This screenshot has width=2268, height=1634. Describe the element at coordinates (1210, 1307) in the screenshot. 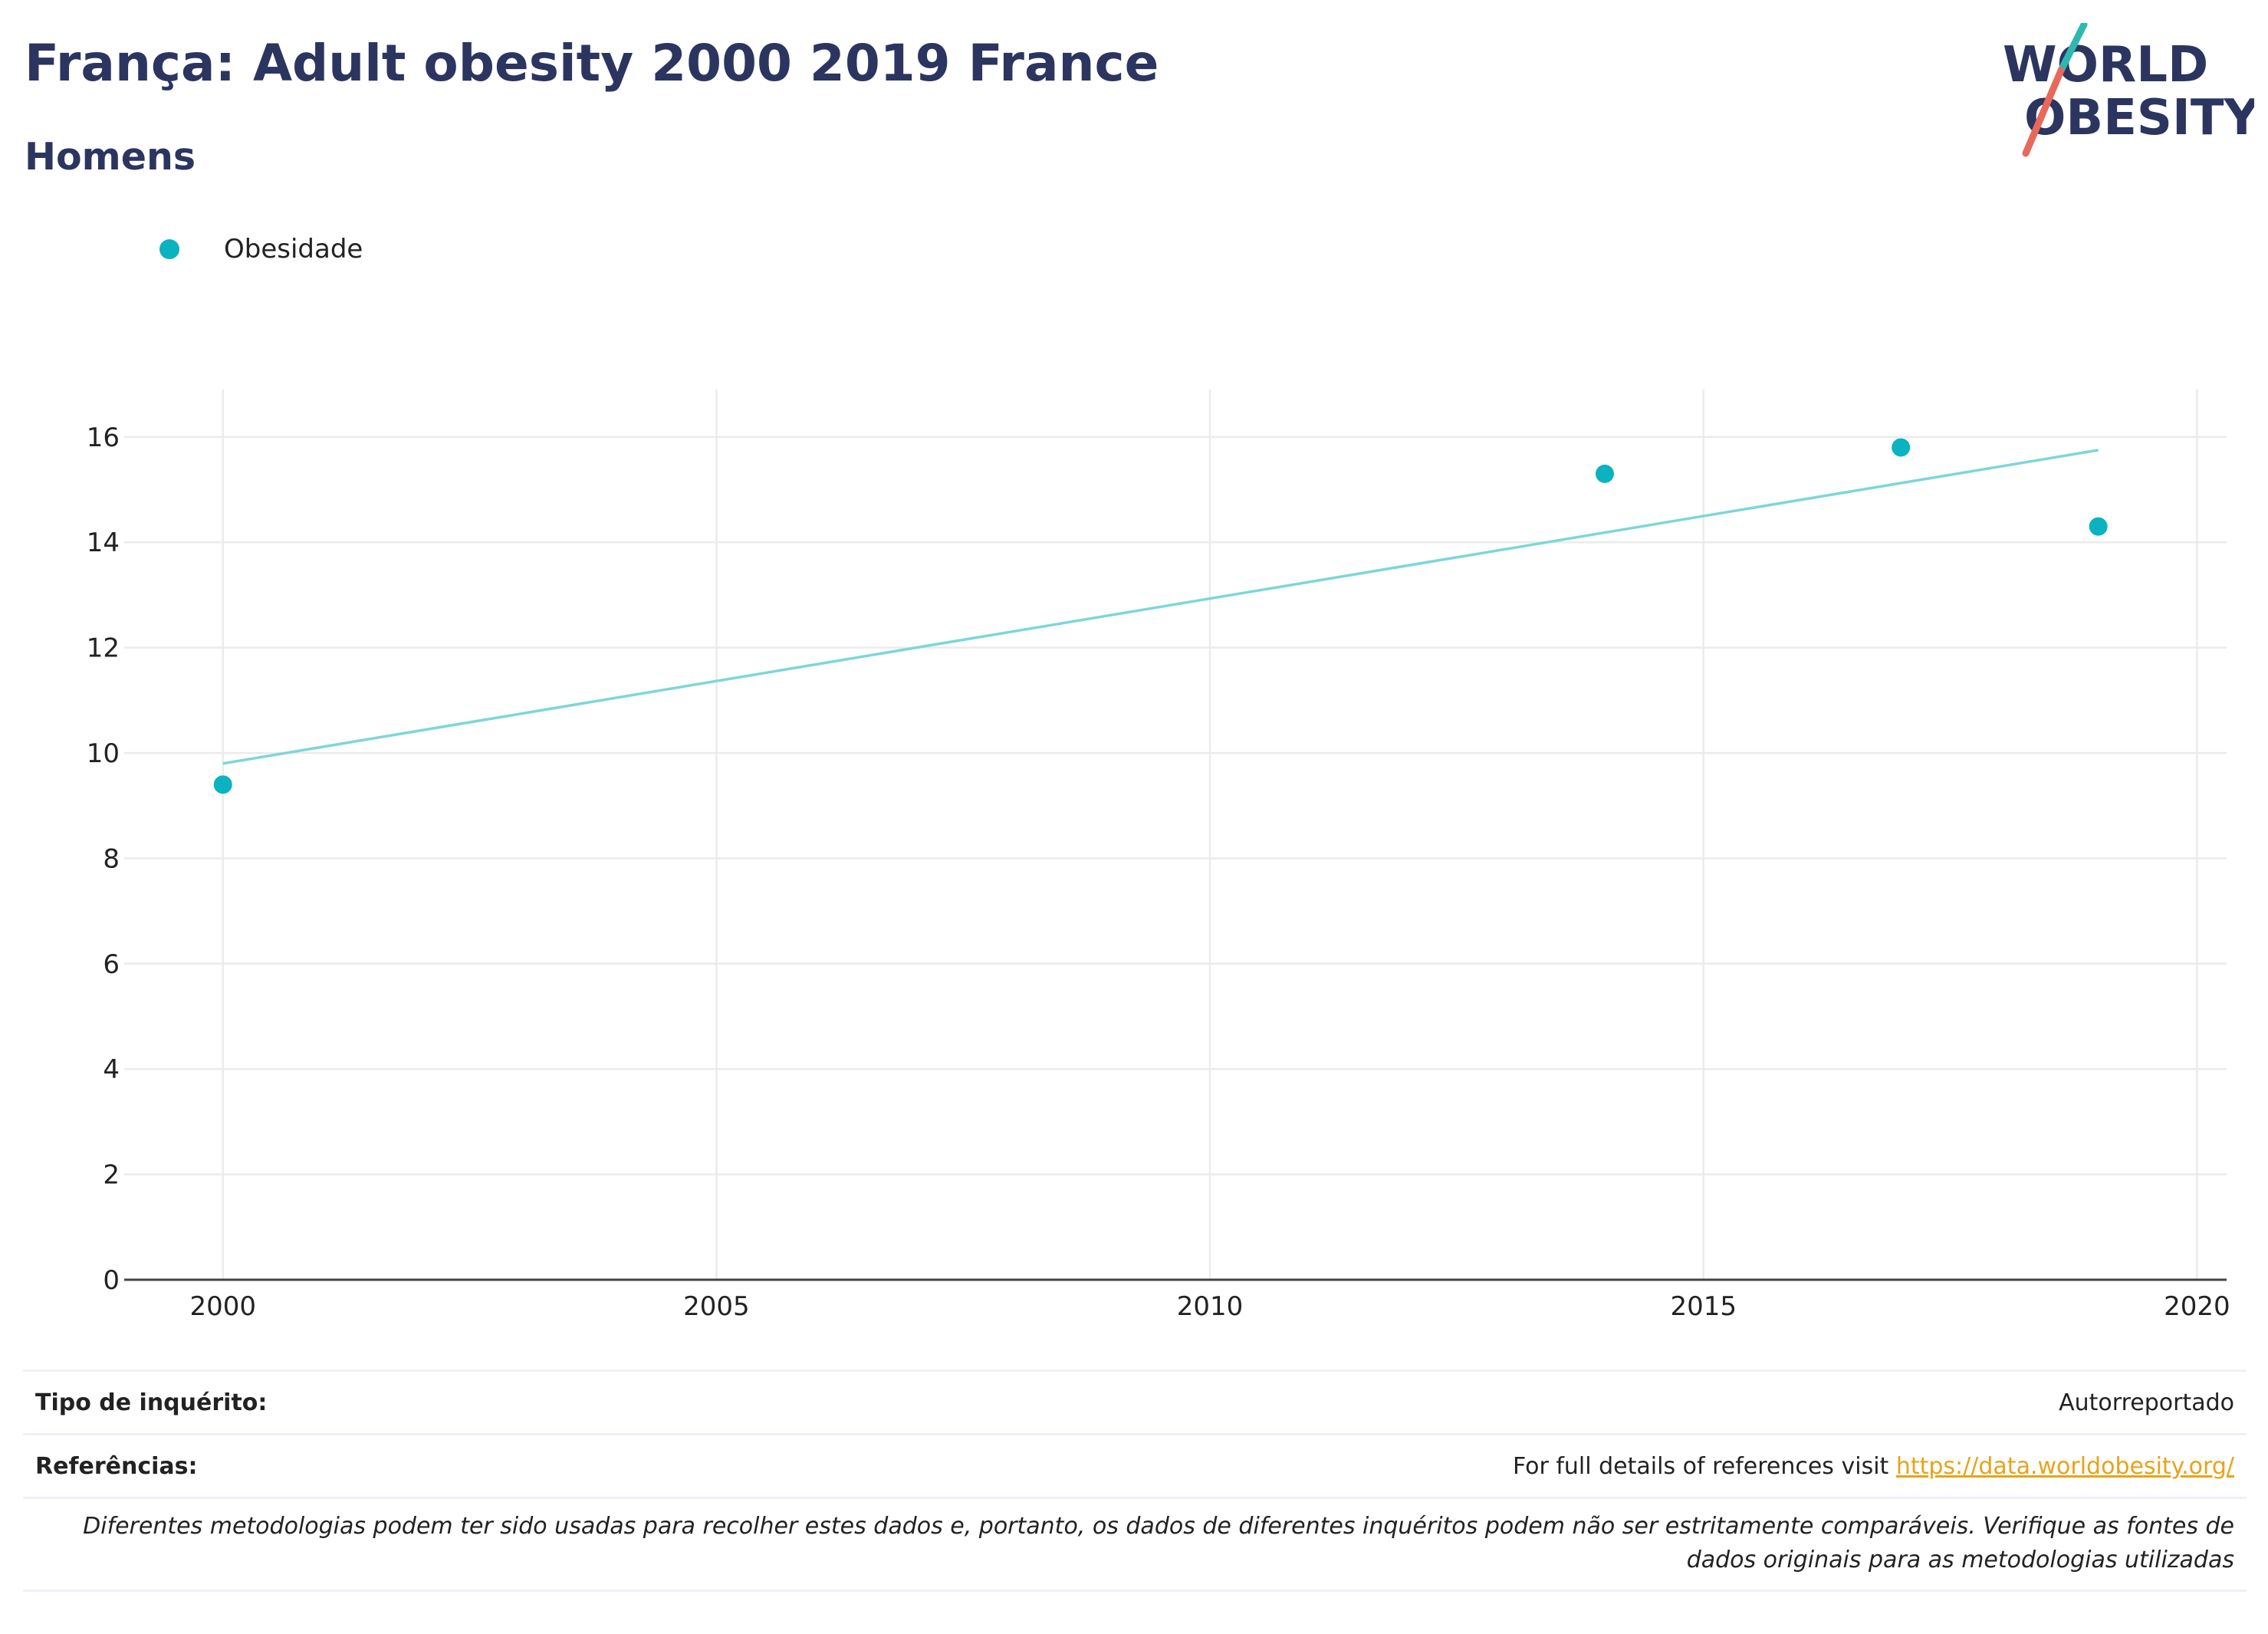

I see `x-tick-label: 2010` at that location.